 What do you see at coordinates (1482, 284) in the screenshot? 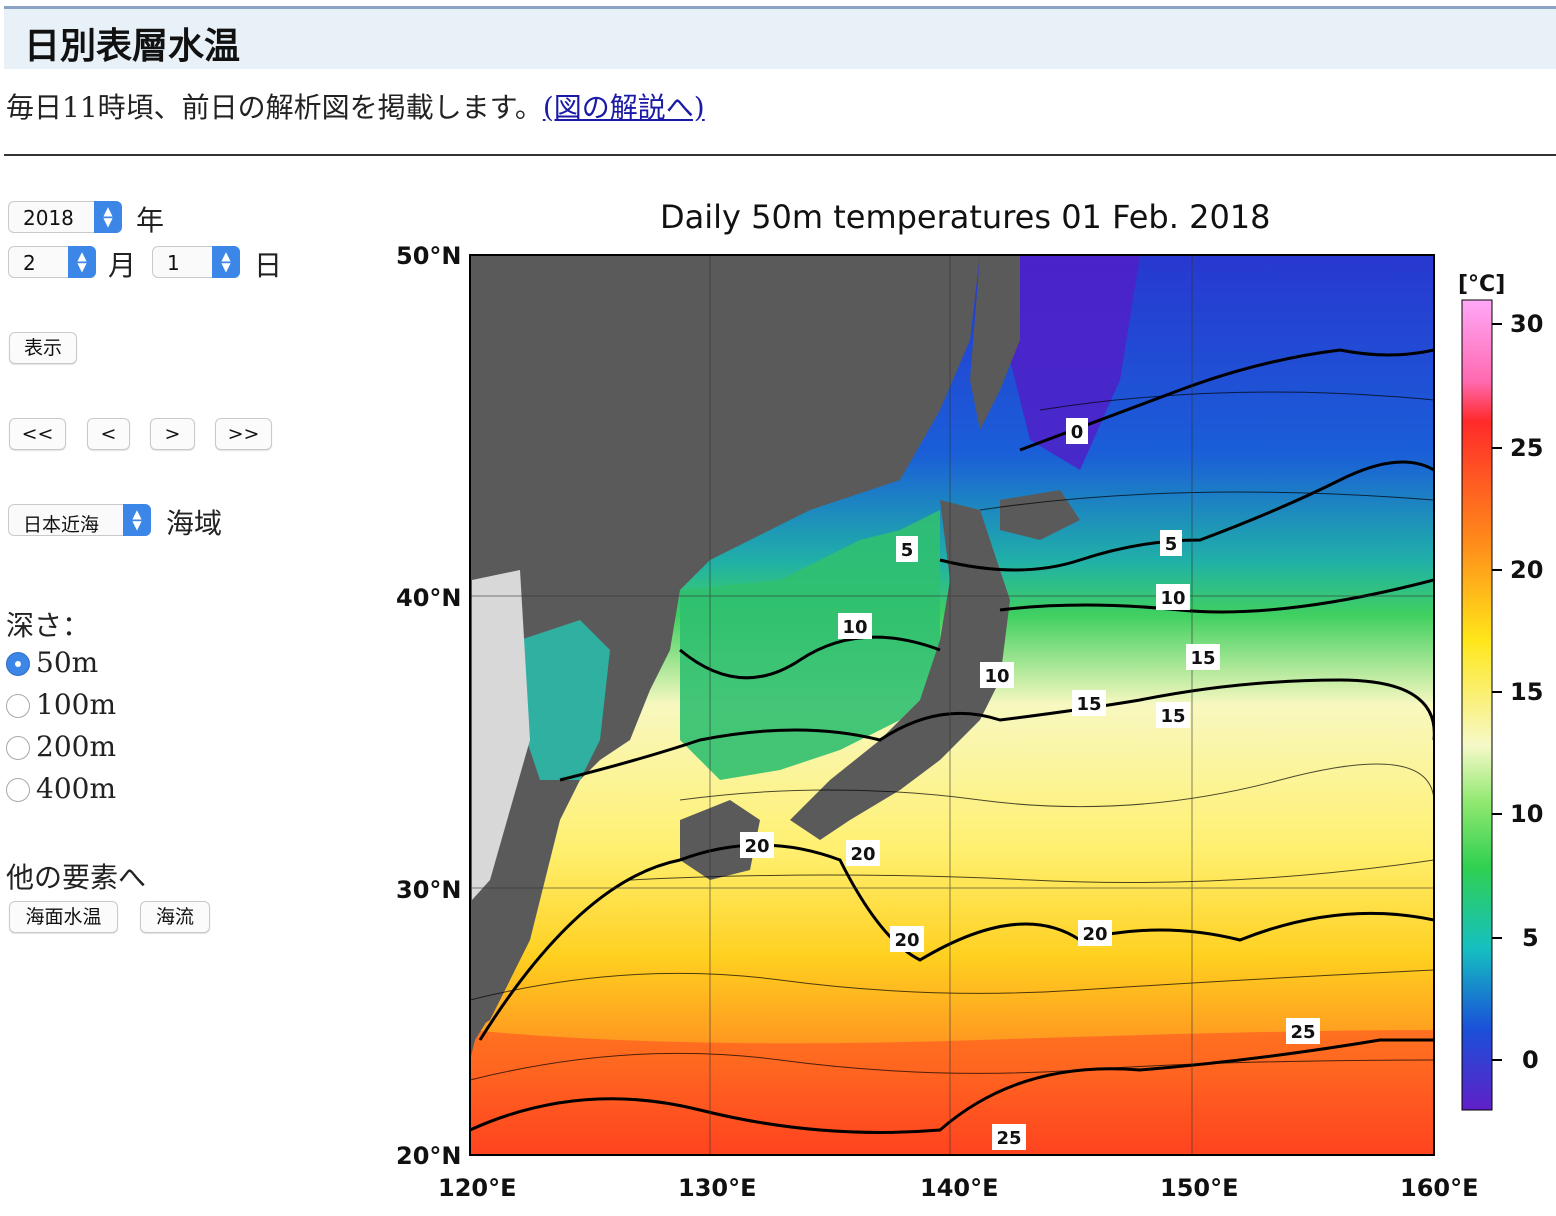
I see `colorbar-unit: [°C]` at bounding box center [1482, 284].